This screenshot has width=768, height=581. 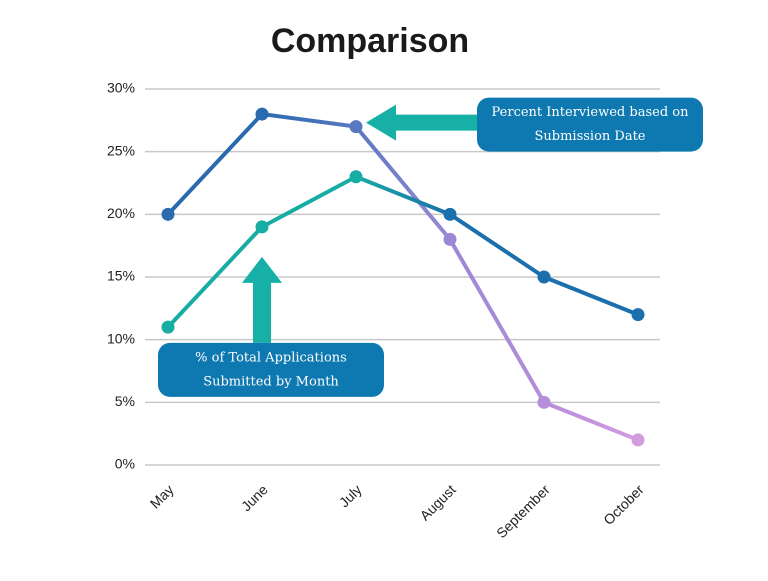 What do you see at coordinates (254, 497) in the screenshot?
I see `x-tick-label: June` at bounding box center [254, 497].